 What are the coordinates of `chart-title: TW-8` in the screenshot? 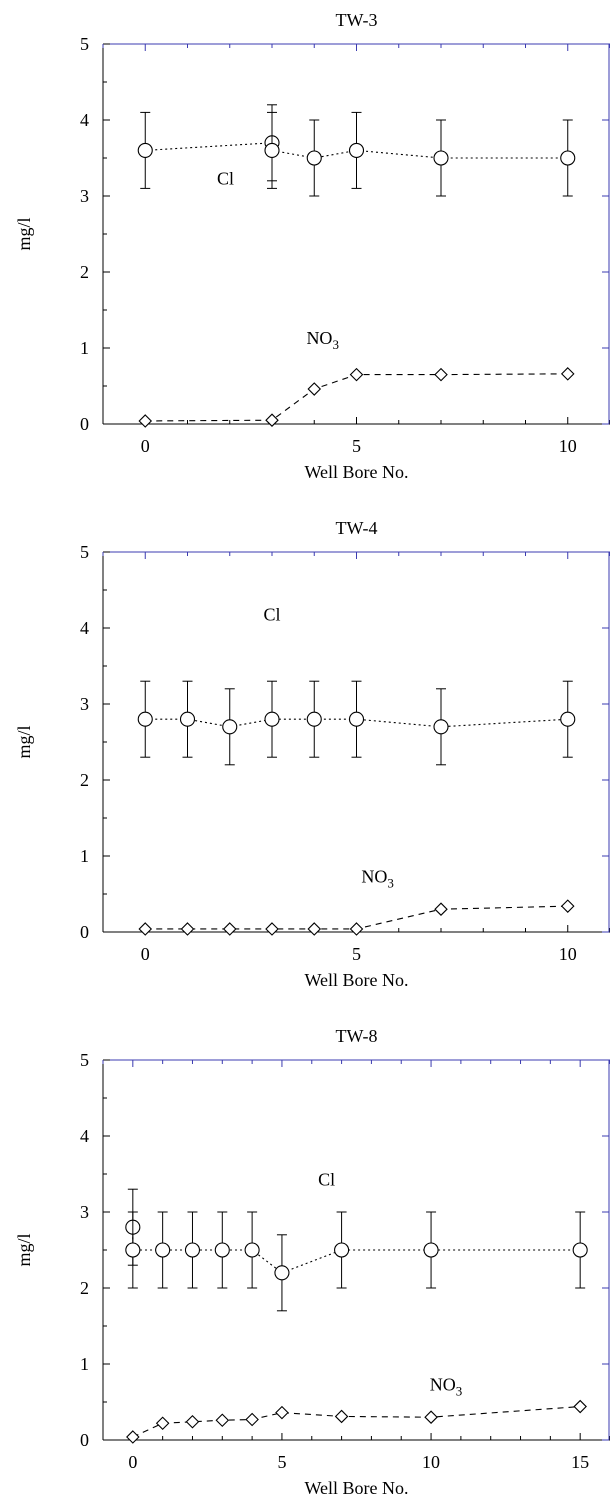 It's located at (357, 1036).